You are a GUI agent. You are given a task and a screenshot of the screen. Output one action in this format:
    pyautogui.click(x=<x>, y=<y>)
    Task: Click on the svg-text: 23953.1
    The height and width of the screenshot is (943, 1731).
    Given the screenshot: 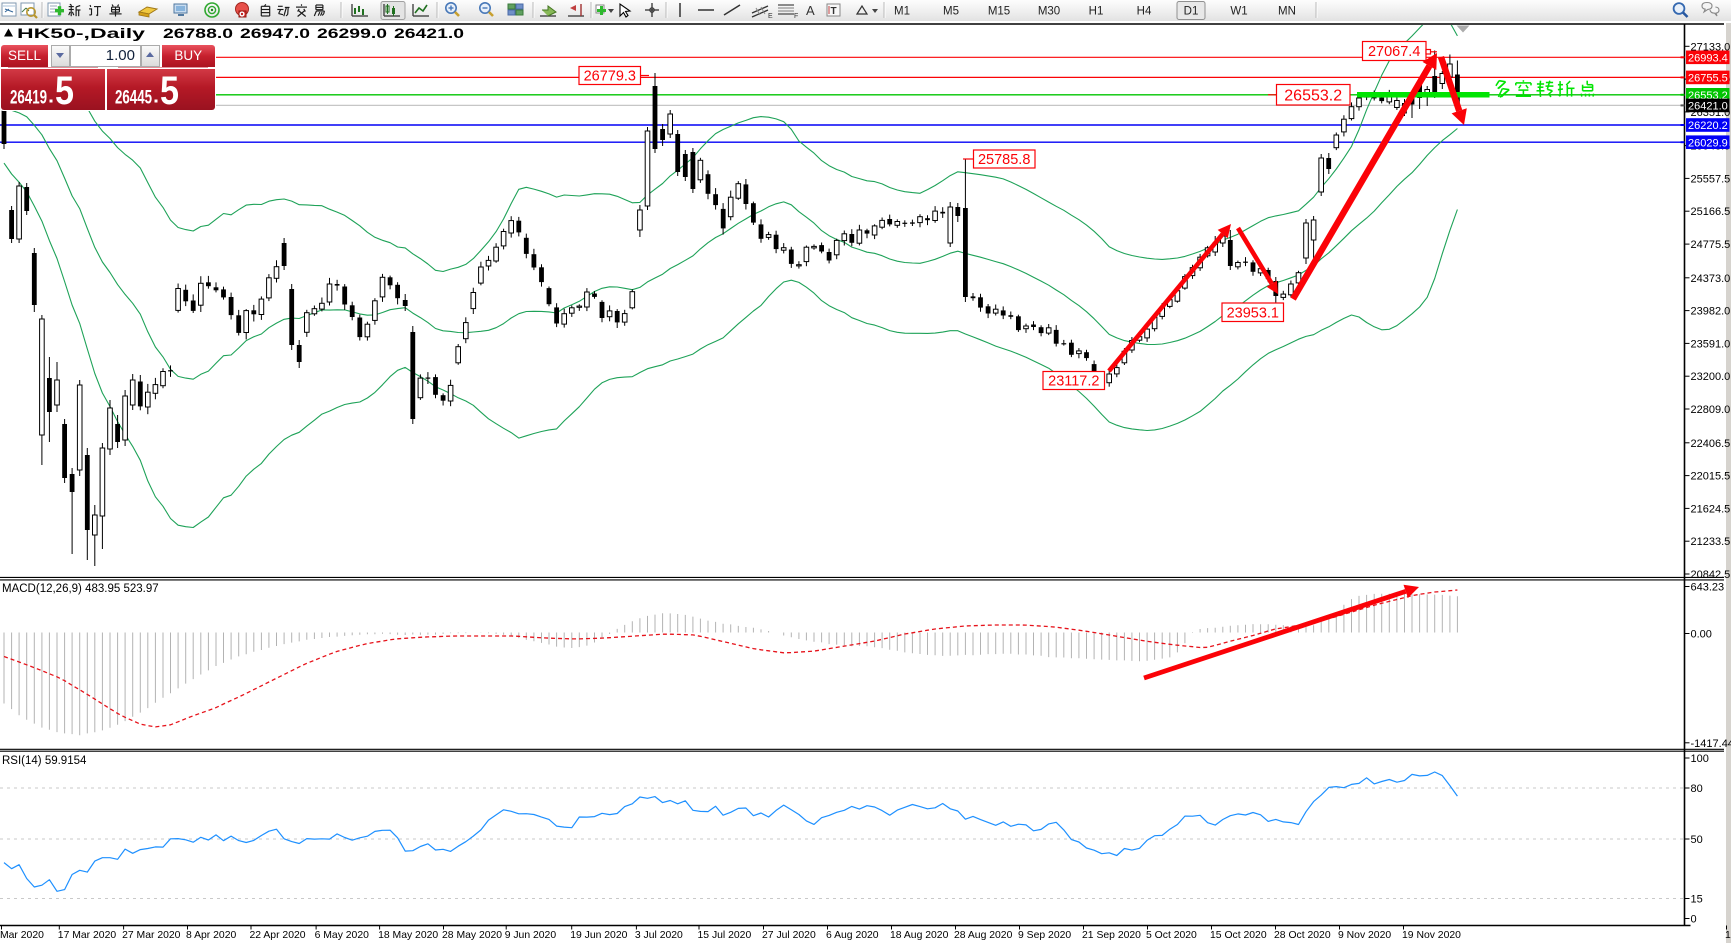 What is the action you would take?
    pyautogui.click(x=1253, y=314)
    